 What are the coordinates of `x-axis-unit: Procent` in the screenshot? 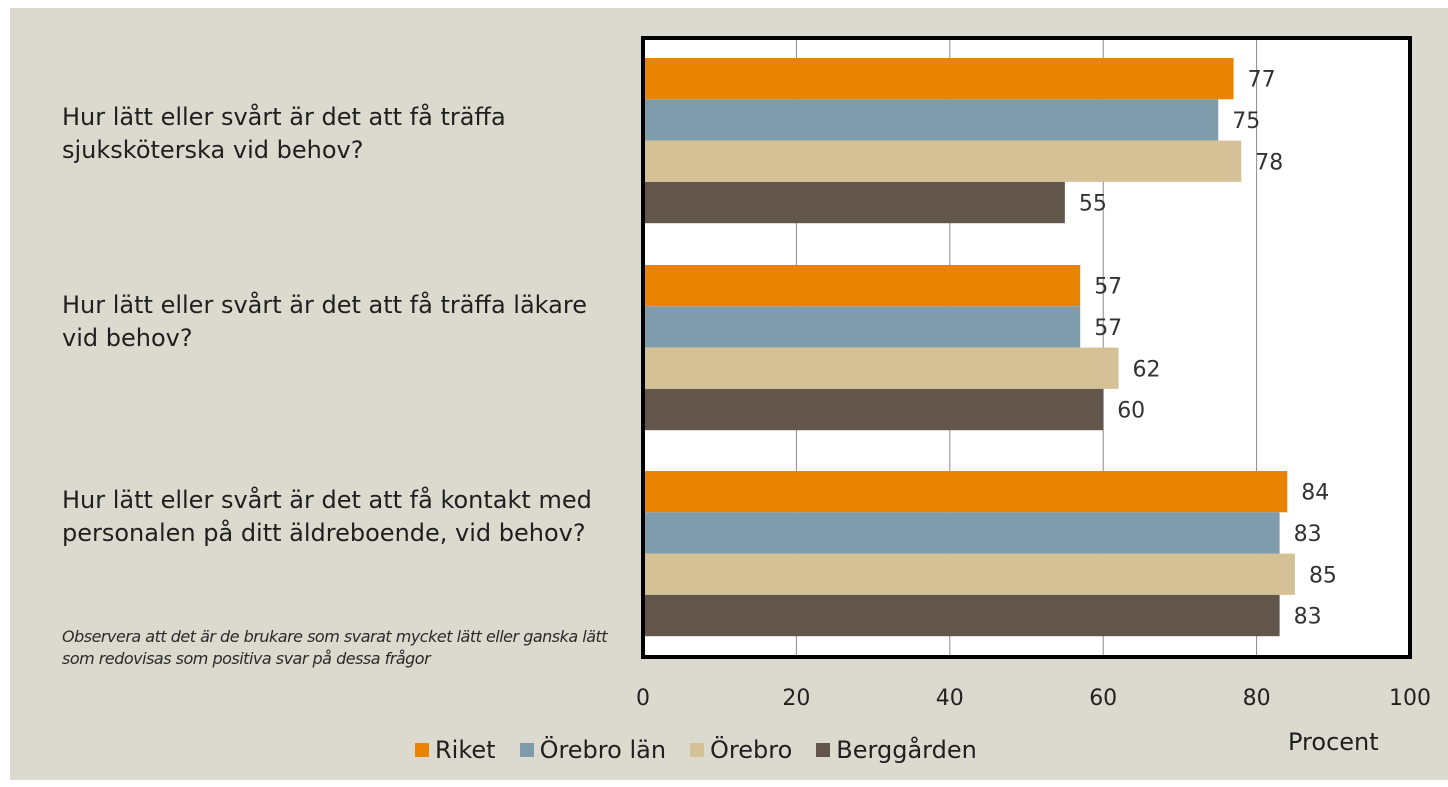 It's located at (1333, 742).